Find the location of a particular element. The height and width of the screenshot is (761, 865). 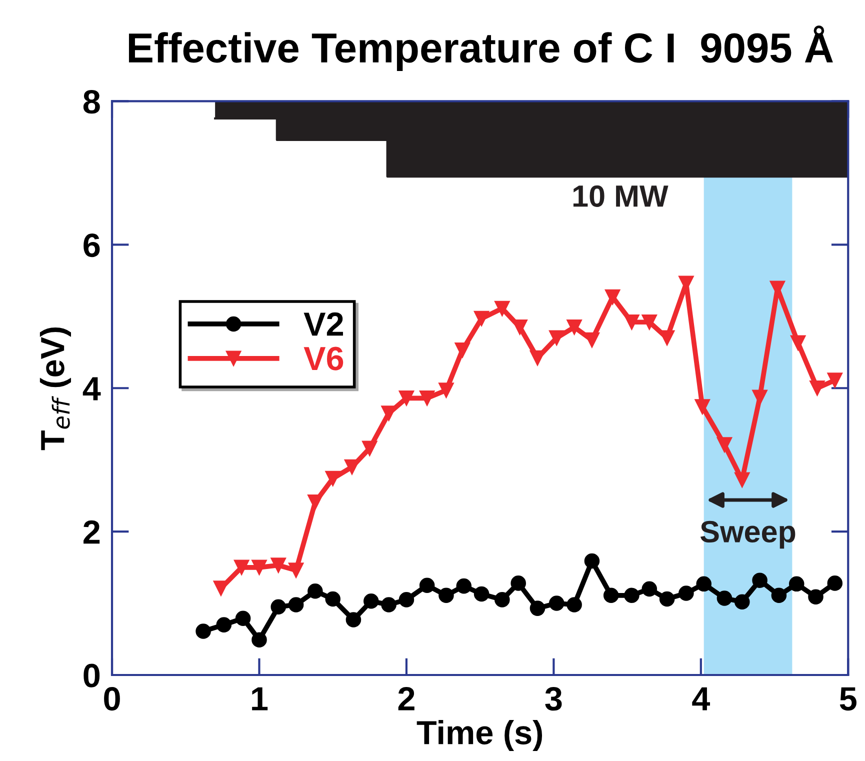

legend-label: V6 is located at coordinates (324, 358).